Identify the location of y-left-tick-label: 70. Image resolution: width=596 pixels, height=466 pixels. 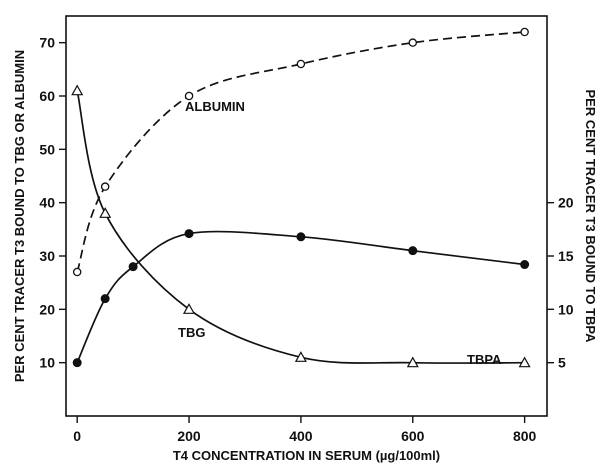
(47, 43).